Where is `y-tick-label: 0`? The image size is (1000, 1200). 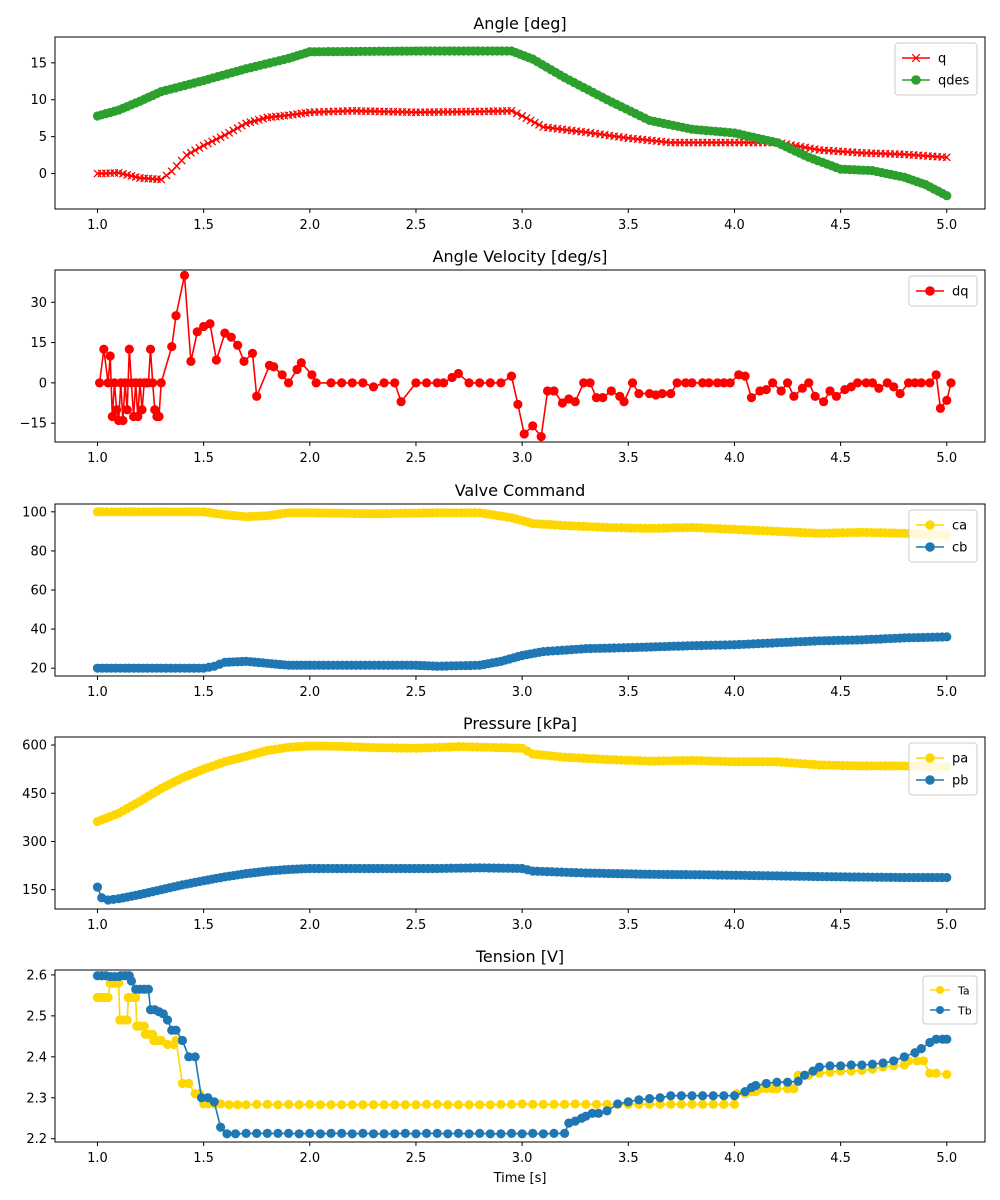 y-tick-label: 0 is located at coordinates (43, 383).